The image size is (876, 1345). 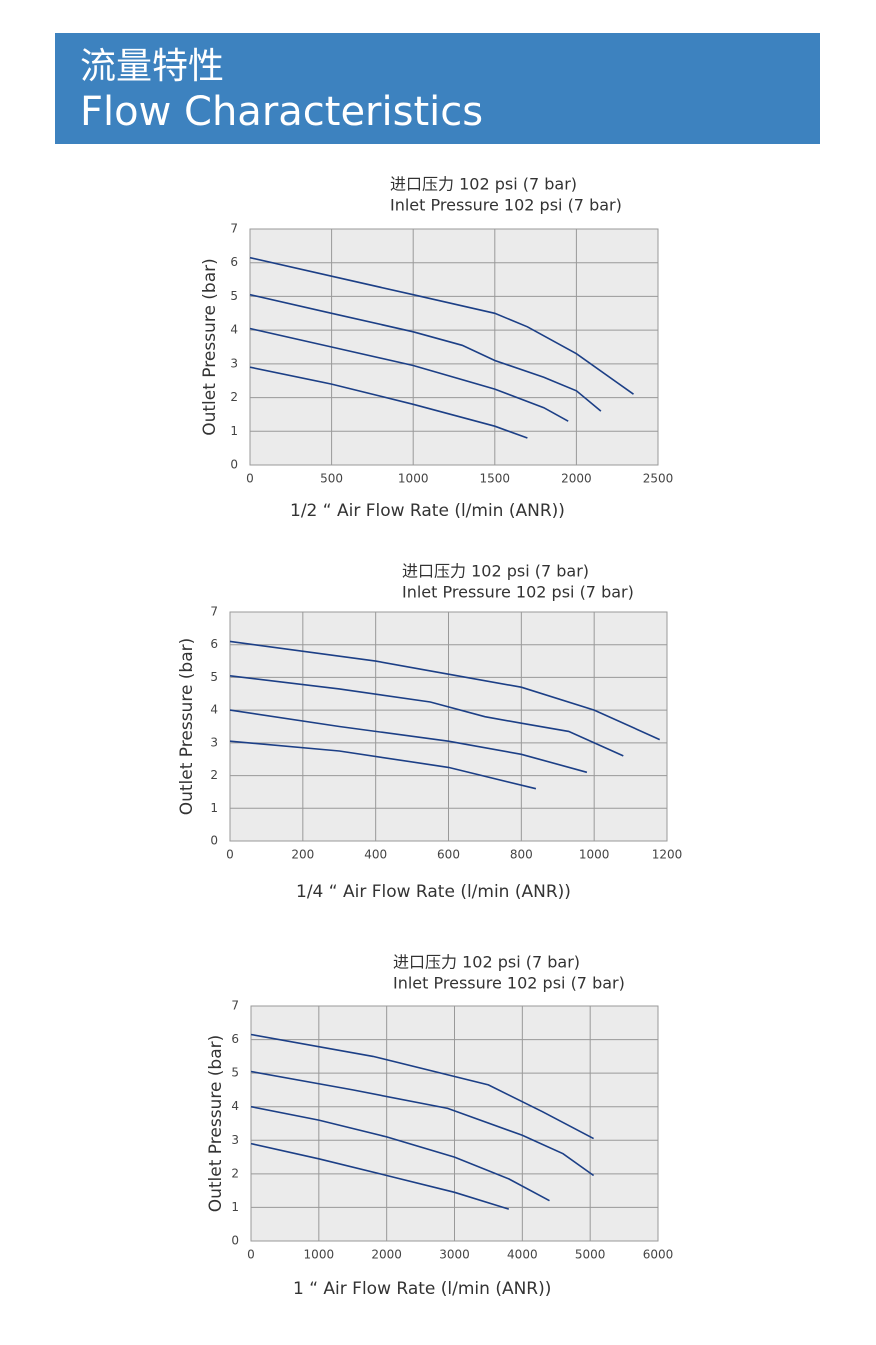 I want to click on x-tick-label: 800, so click(x=521, y=855).